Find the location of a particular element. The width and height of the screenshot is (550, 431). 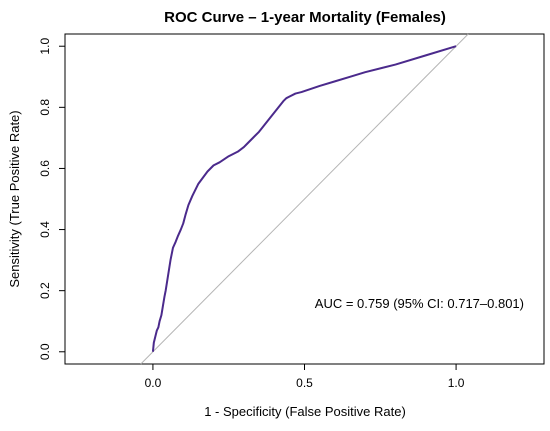

x-axis-label: 1 - Specificity (False Positive Rate) is located at coordinates (305, 411).